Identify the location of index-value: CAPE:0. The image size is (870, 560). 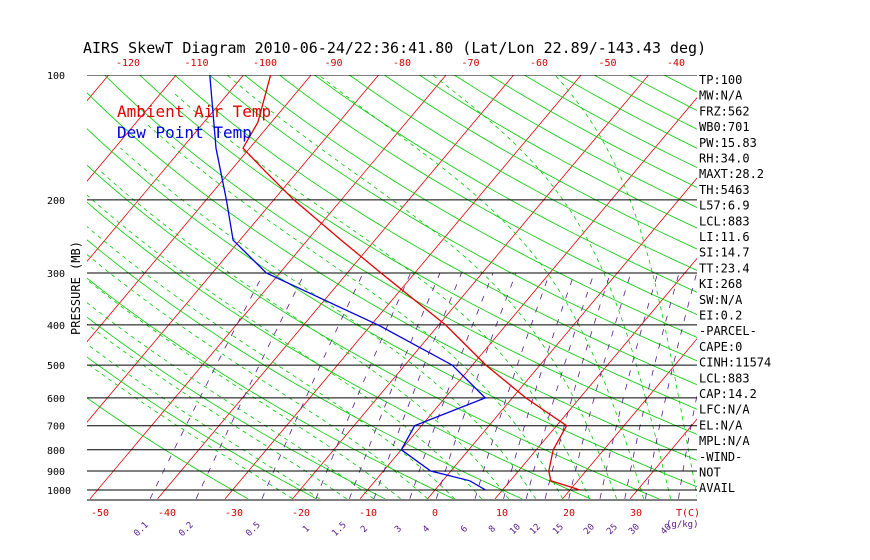
(720, 347).